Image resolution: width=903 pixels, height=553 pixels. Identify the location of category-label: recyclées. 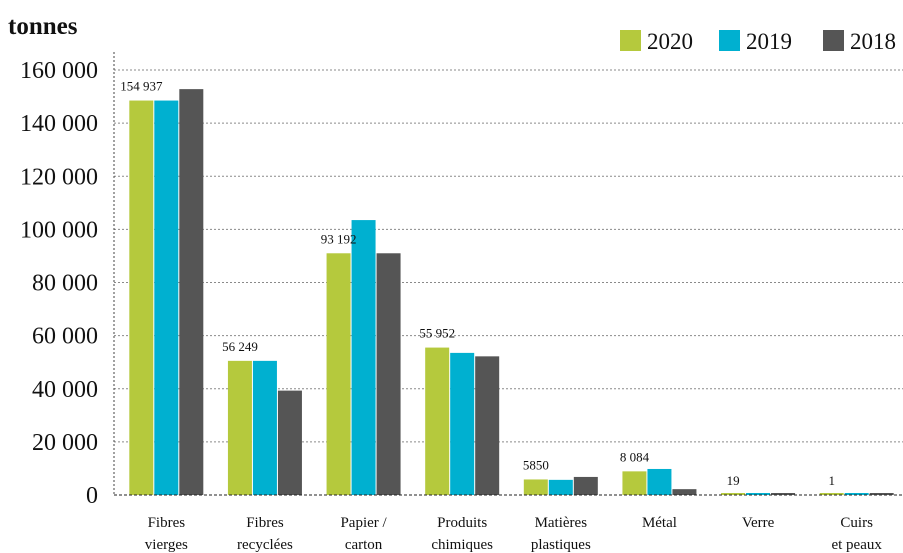
(265, 545).